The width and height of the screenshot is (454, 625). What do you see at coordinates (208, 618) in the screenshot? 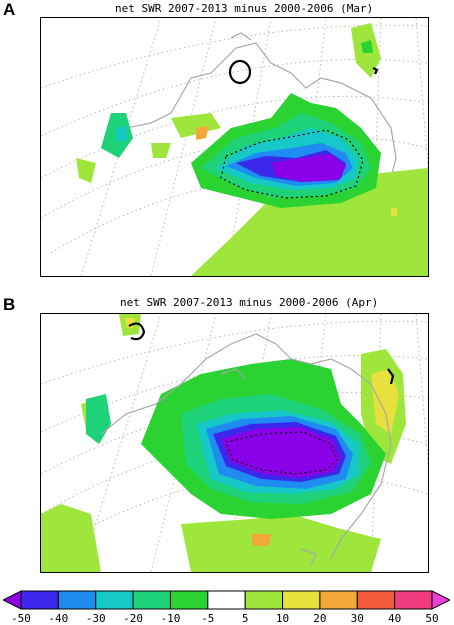
I see `colorbar-tick-label: -5` at bounding box center [208, 618].